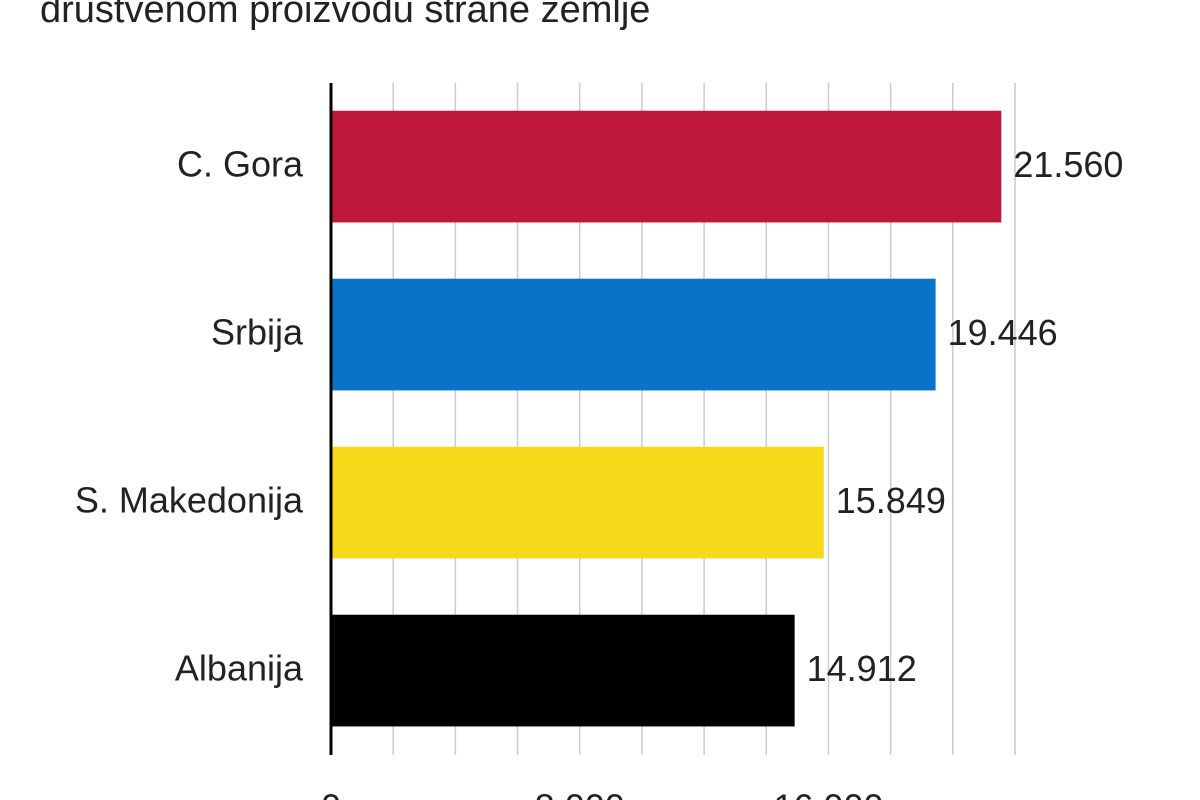 Image resolution: width=1200 pixels, height=800 pixels. Describe the element at coordinates (891, 500) in the screenshot. I see `data-label: 15.849` at that location.